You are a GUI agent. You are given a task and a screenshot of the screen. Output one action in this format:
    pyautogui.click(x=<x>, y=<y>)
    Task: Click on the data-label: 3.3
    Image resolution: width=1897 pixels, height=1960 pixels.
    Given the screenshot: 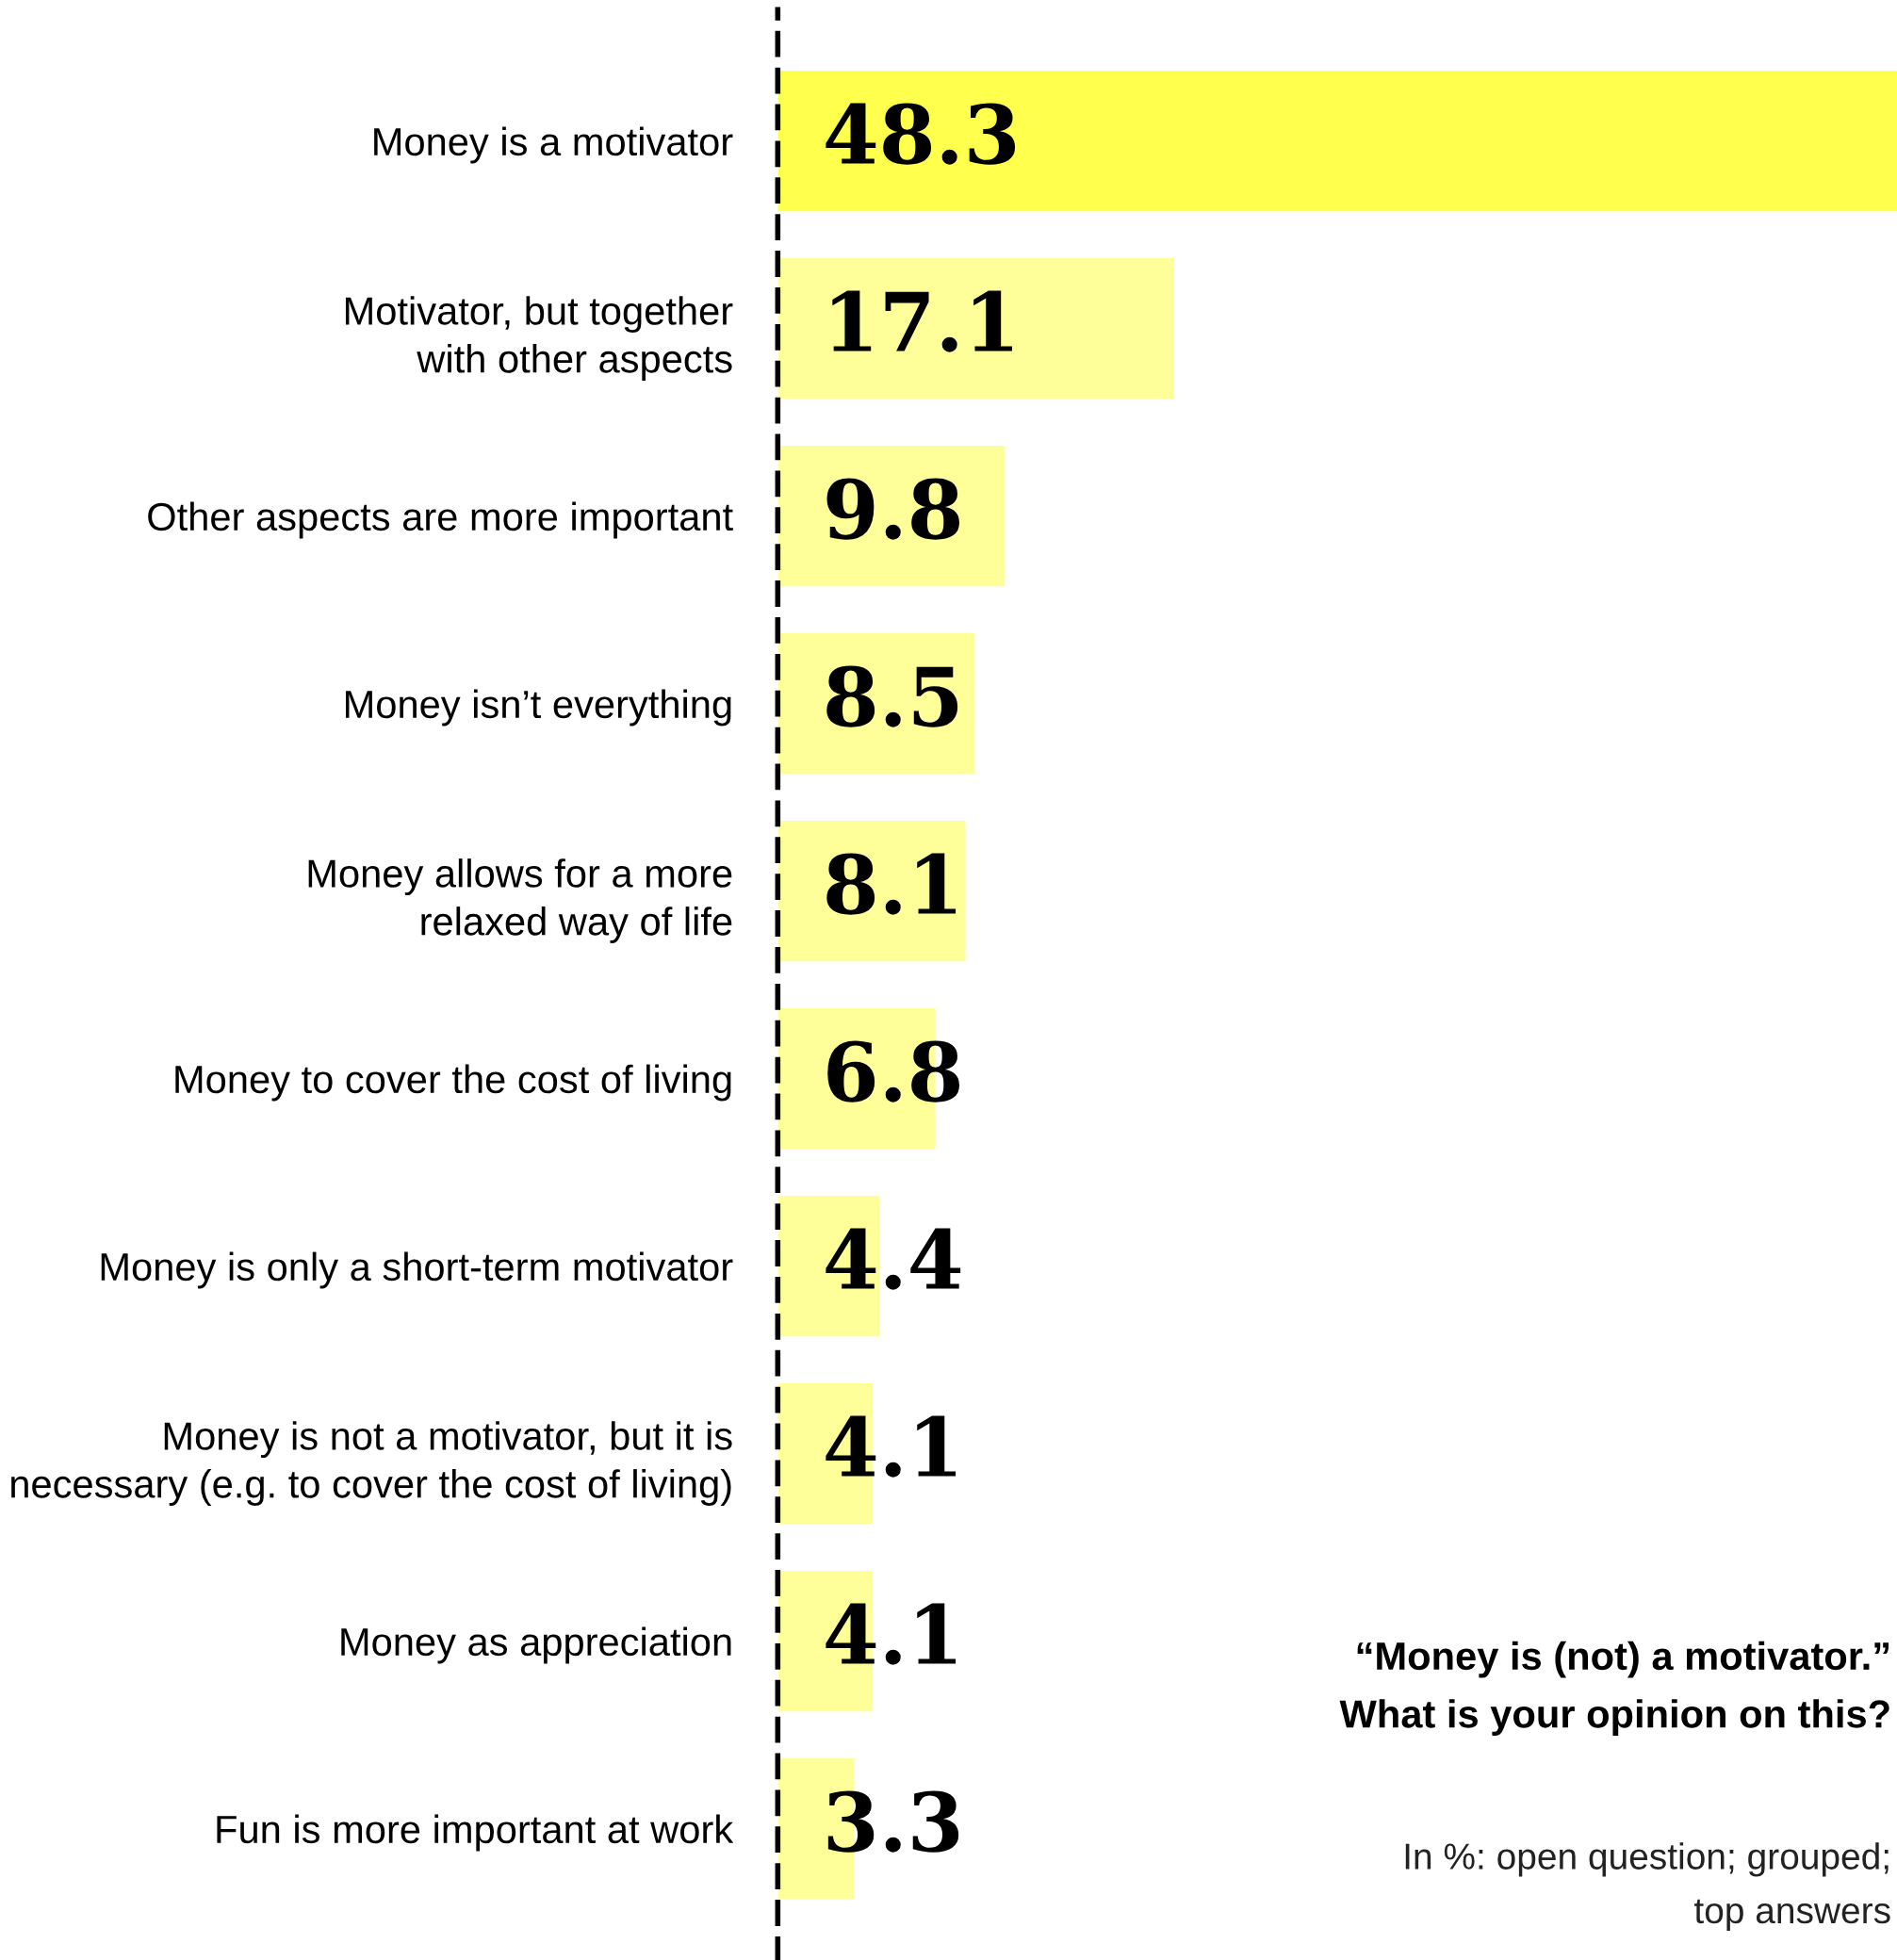 What is the action you would take?
    pyautogui.click(x=893, y=1822)
    